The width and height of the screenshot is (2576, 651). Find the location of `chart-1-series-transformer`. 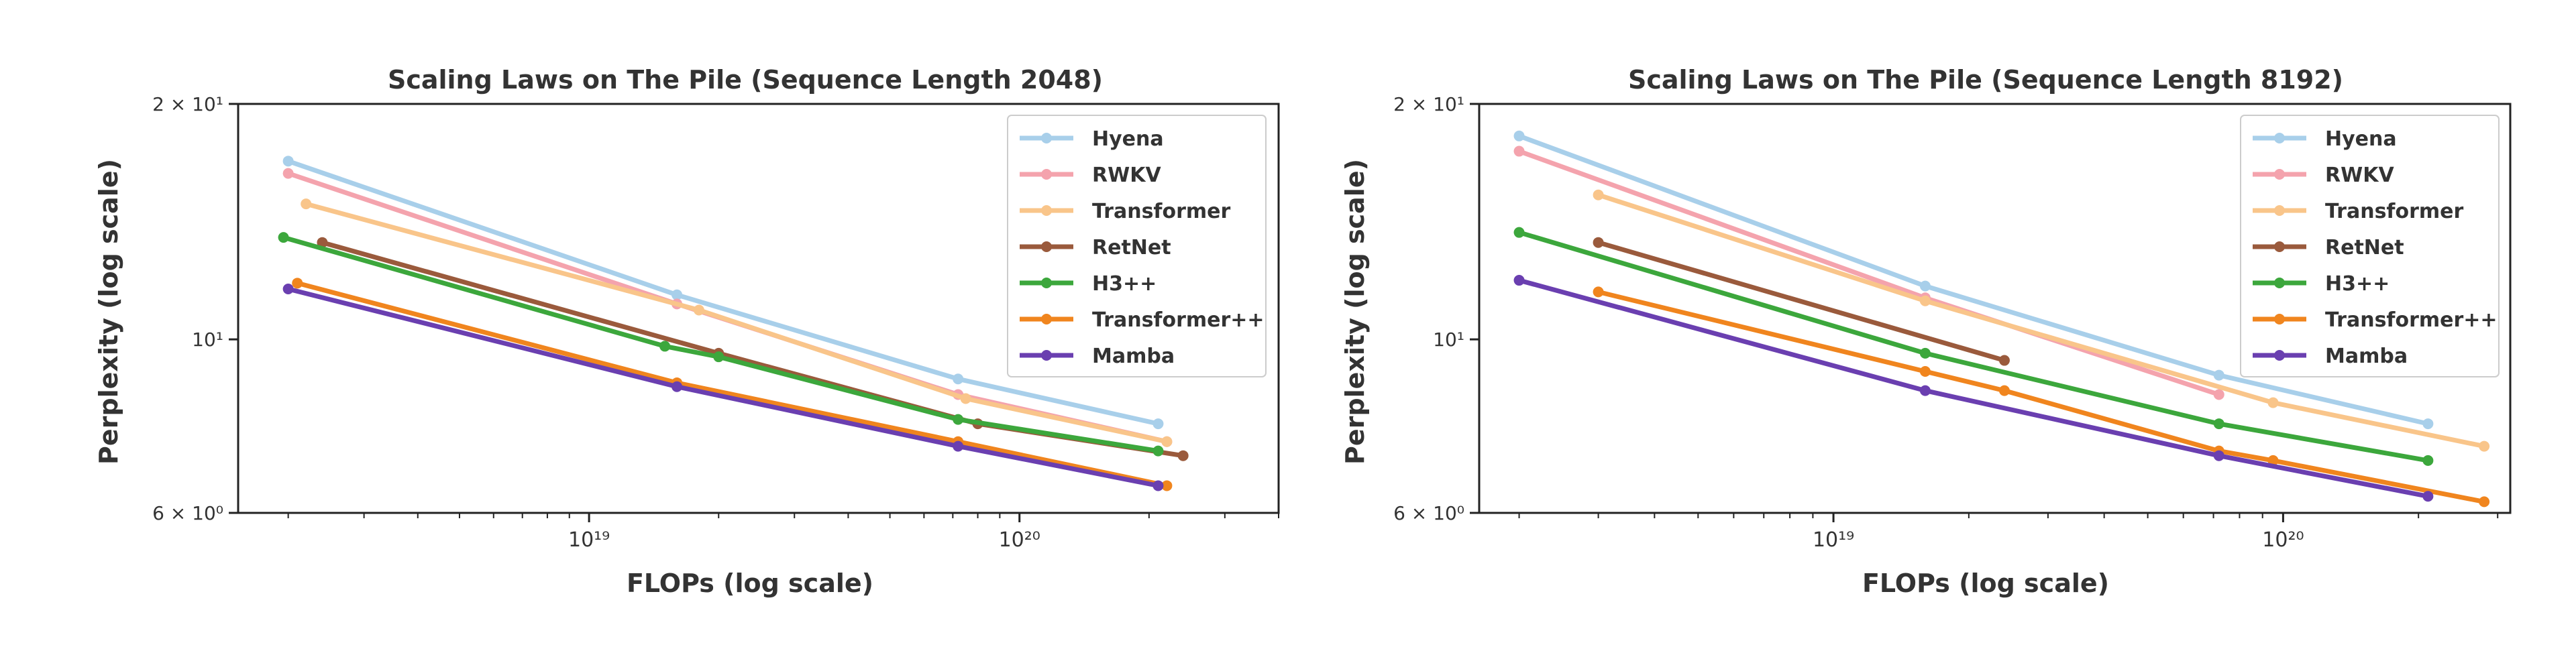

chart-1-series-transformer is located at coordinates (736, 323).